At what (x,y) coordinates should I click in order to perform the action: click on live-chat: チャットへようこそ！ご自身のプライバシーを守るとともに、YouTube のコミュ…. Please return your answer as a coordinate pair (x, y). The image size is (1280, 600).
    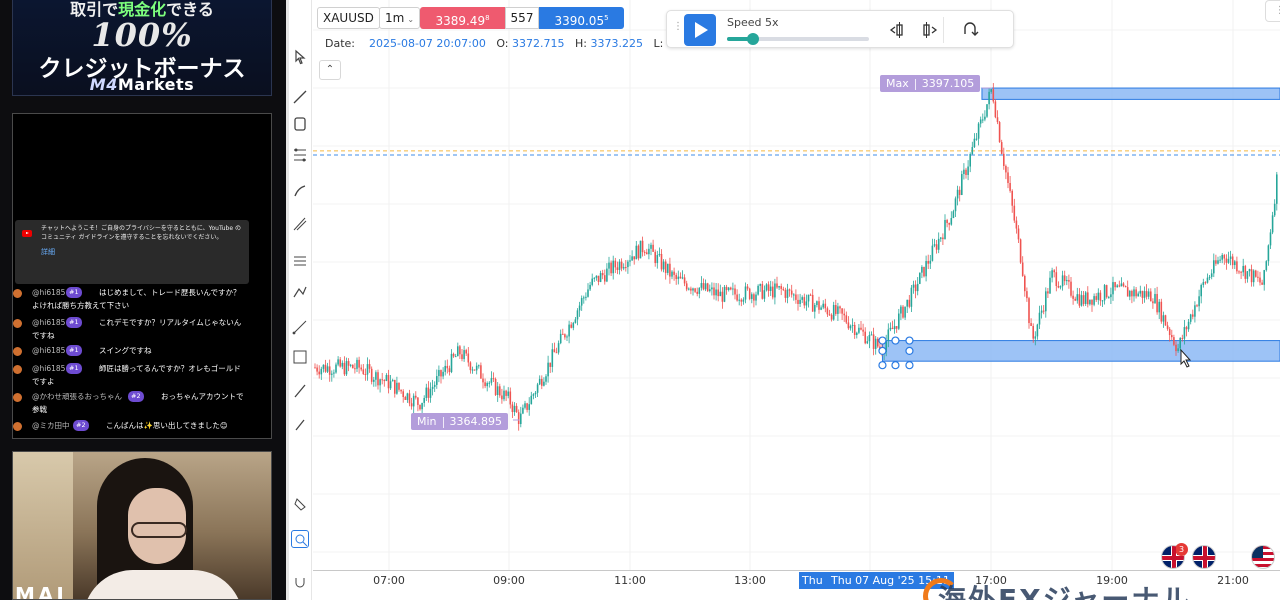
    Looking at the image, I should click on (142, 276).